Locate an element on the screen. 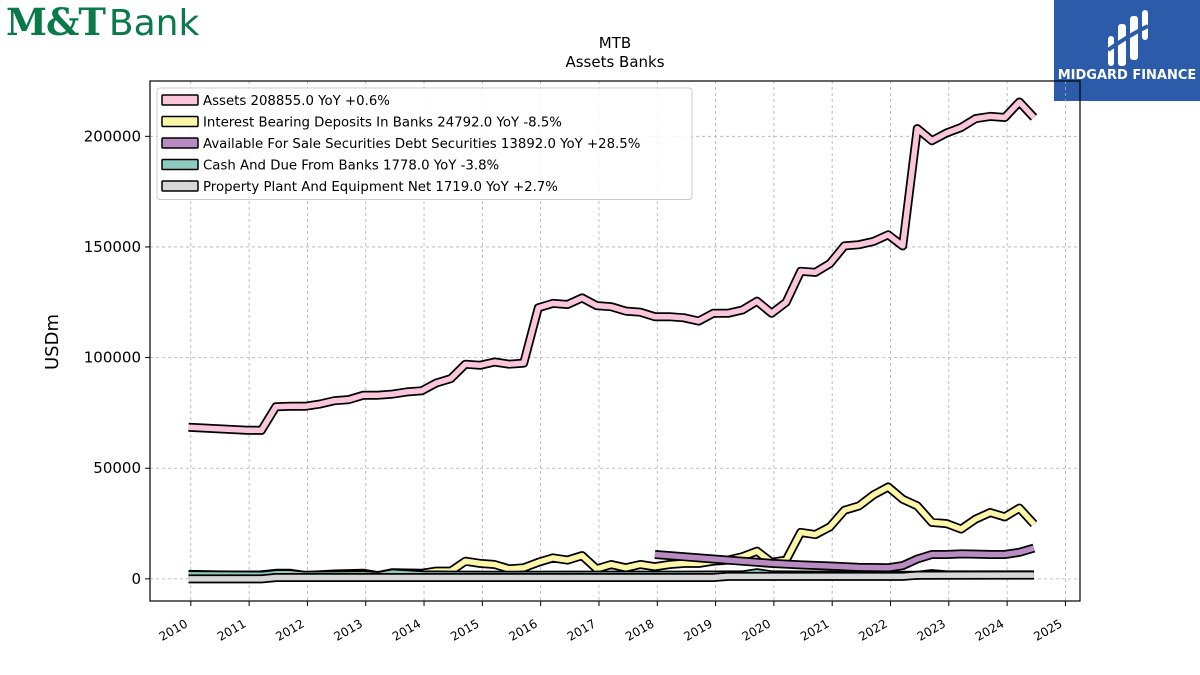  x-tick-label: 2010 is located at coordinates (173, 630).